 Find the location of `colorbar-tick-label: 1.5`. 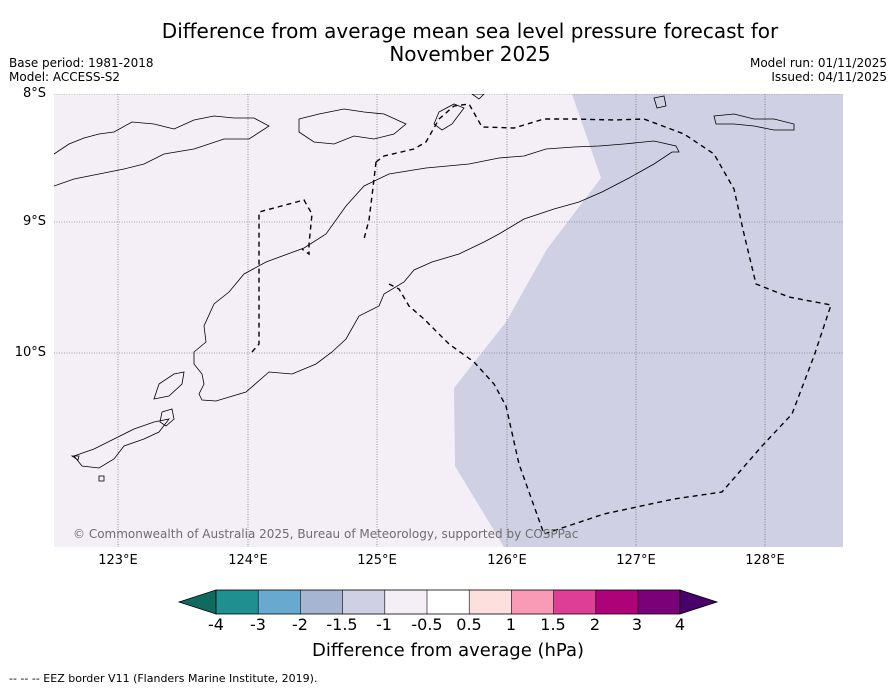

colorbar-tick-label: 1.5 is located at coordinates (553, 624).